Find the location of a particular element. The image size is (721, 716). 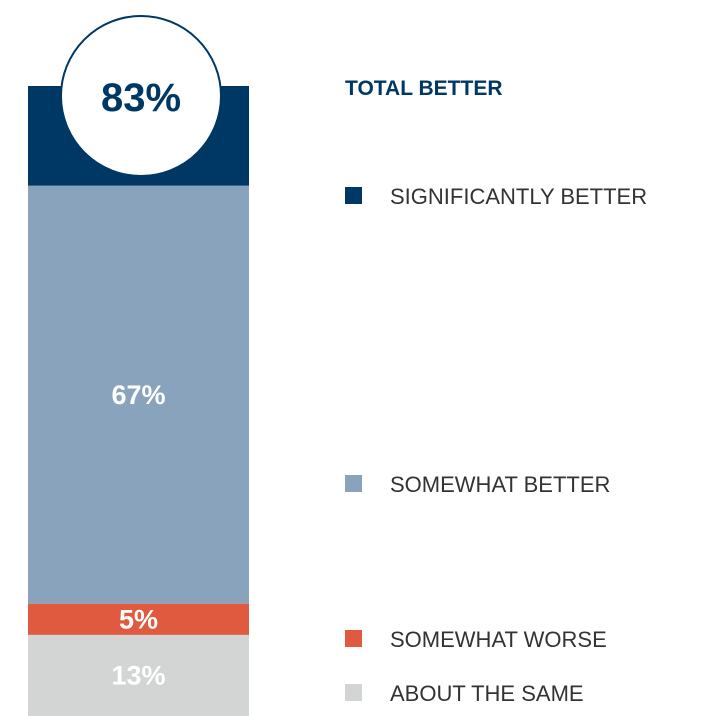

total-callout: 83% is located at coordinates (141, 96).